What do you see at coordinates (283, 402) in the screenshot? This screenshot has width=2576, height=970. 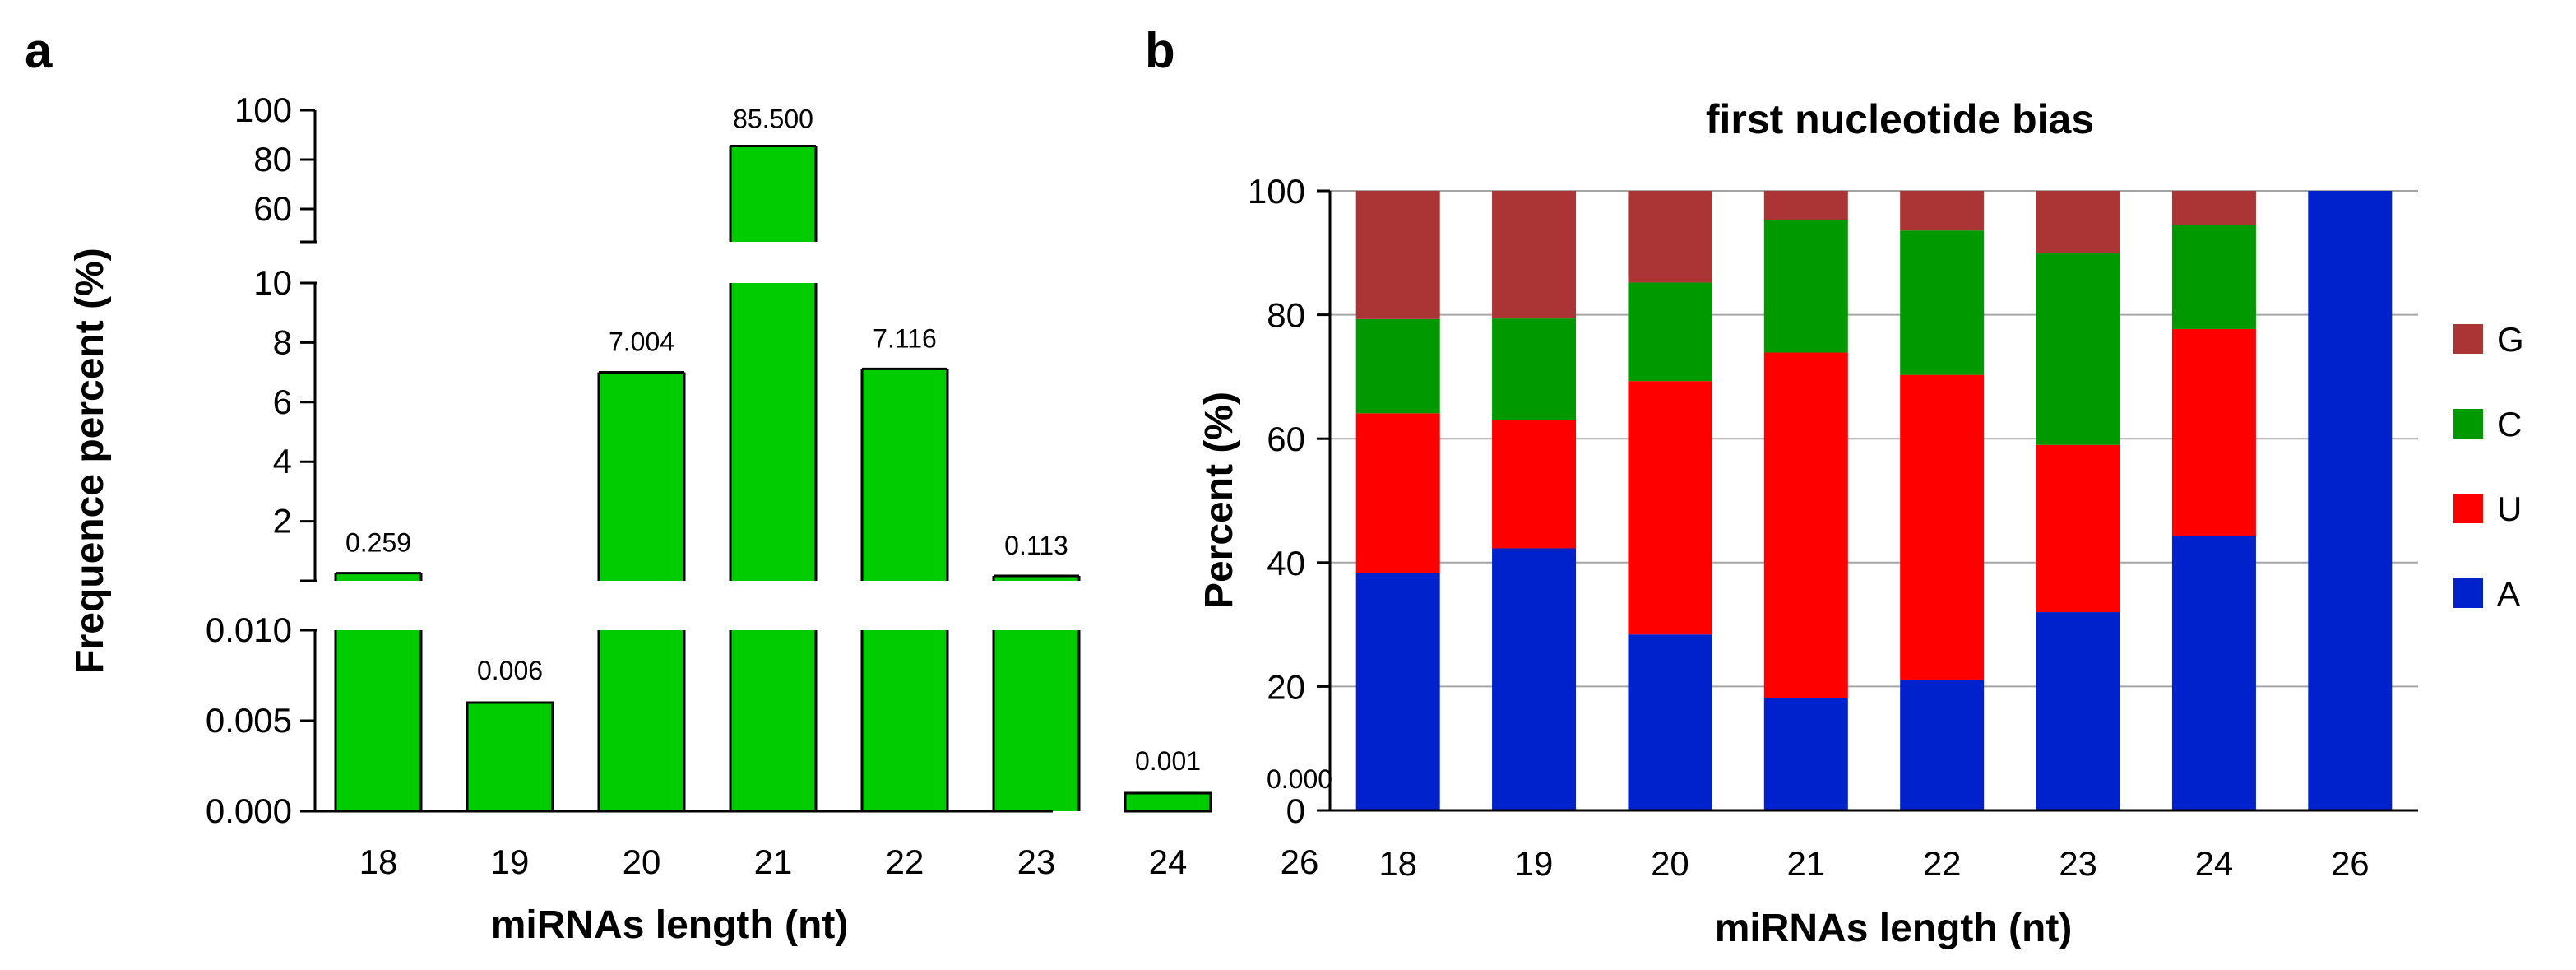 I see `chart-a-y-tick-label: 6` at bounding box center [283, 402].